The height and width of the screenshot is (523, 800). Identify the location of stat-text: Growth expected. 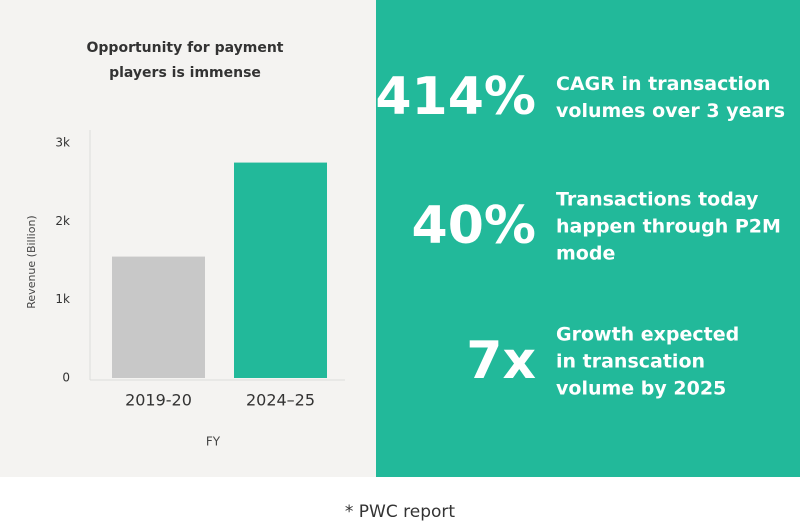
(647, 335).